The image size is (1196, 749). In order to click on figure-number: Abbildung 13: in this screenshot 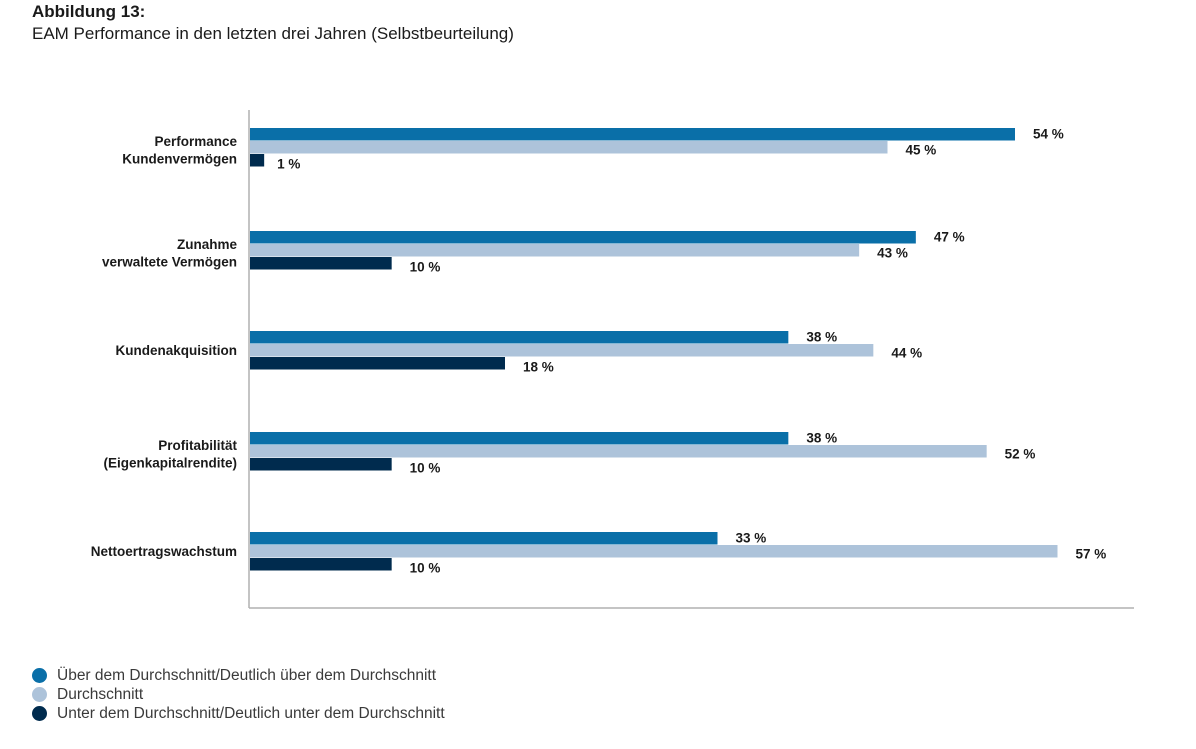, I will do `click(89, 11)`.